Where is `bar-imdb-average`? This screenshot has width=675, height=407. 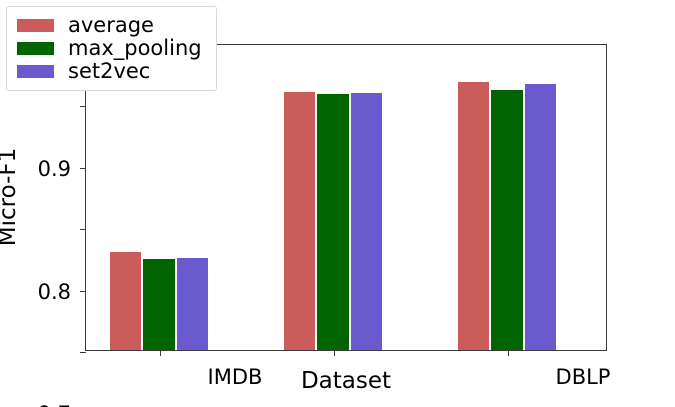
bar-imdb-average is located at coordinates (125, 301).